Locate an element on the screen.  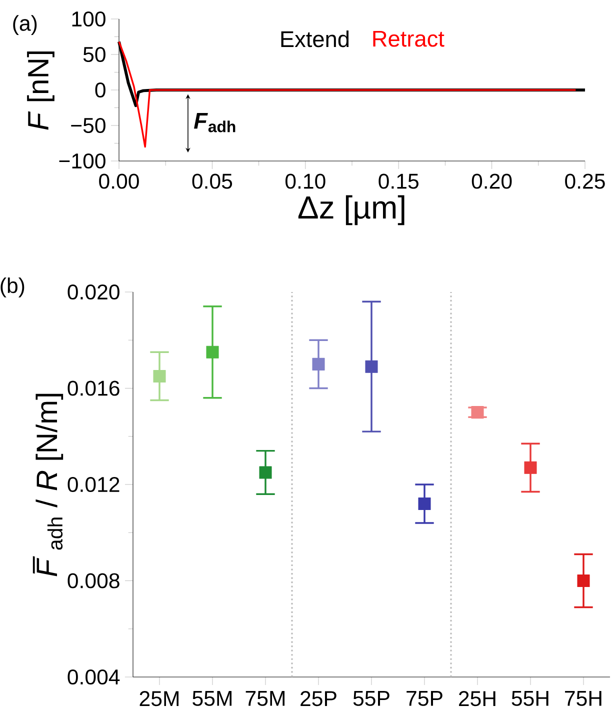
x-tick-label: 25H is located at coordinates (477, 698).